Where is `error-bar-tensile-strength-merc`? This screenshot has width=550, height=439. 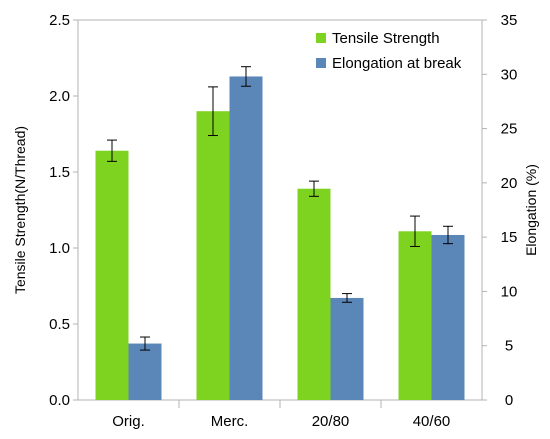
error-bar-tensile-strength-merc is located at coordinates (213, 111).